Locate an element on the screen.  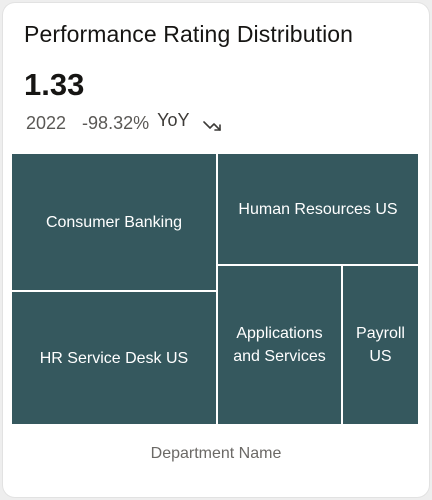
tile-label: Human Resources US is located at coordinates (318, 209).